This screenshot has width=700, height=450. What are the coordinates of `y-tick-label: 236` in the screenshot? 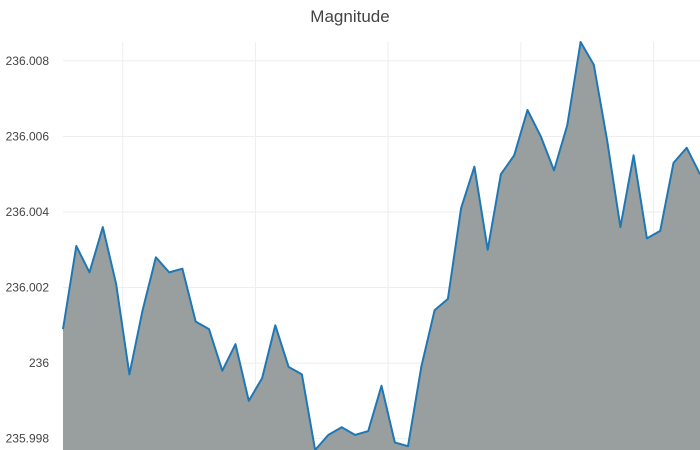 It's located at (39, 363).